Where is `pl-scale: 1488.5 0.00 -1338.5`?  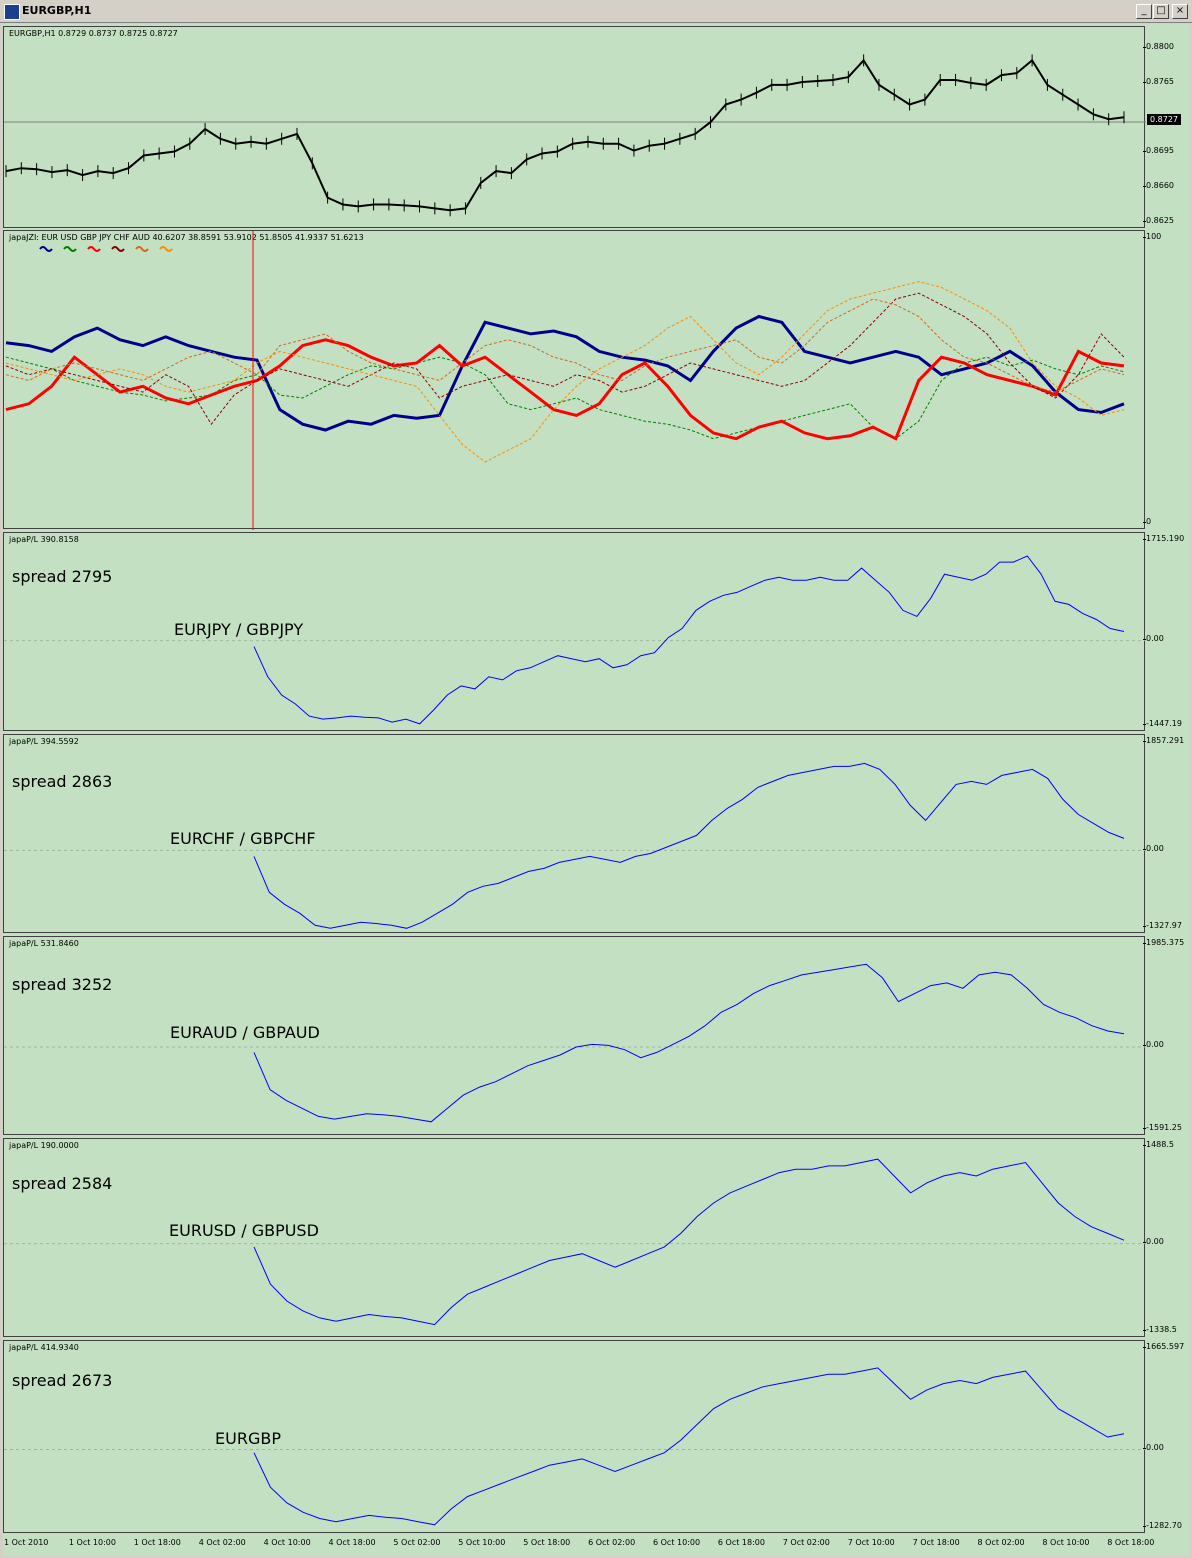
pl-scale: 1488.5 0.00 -1338.5 is located at coordinates (1167, 1237).